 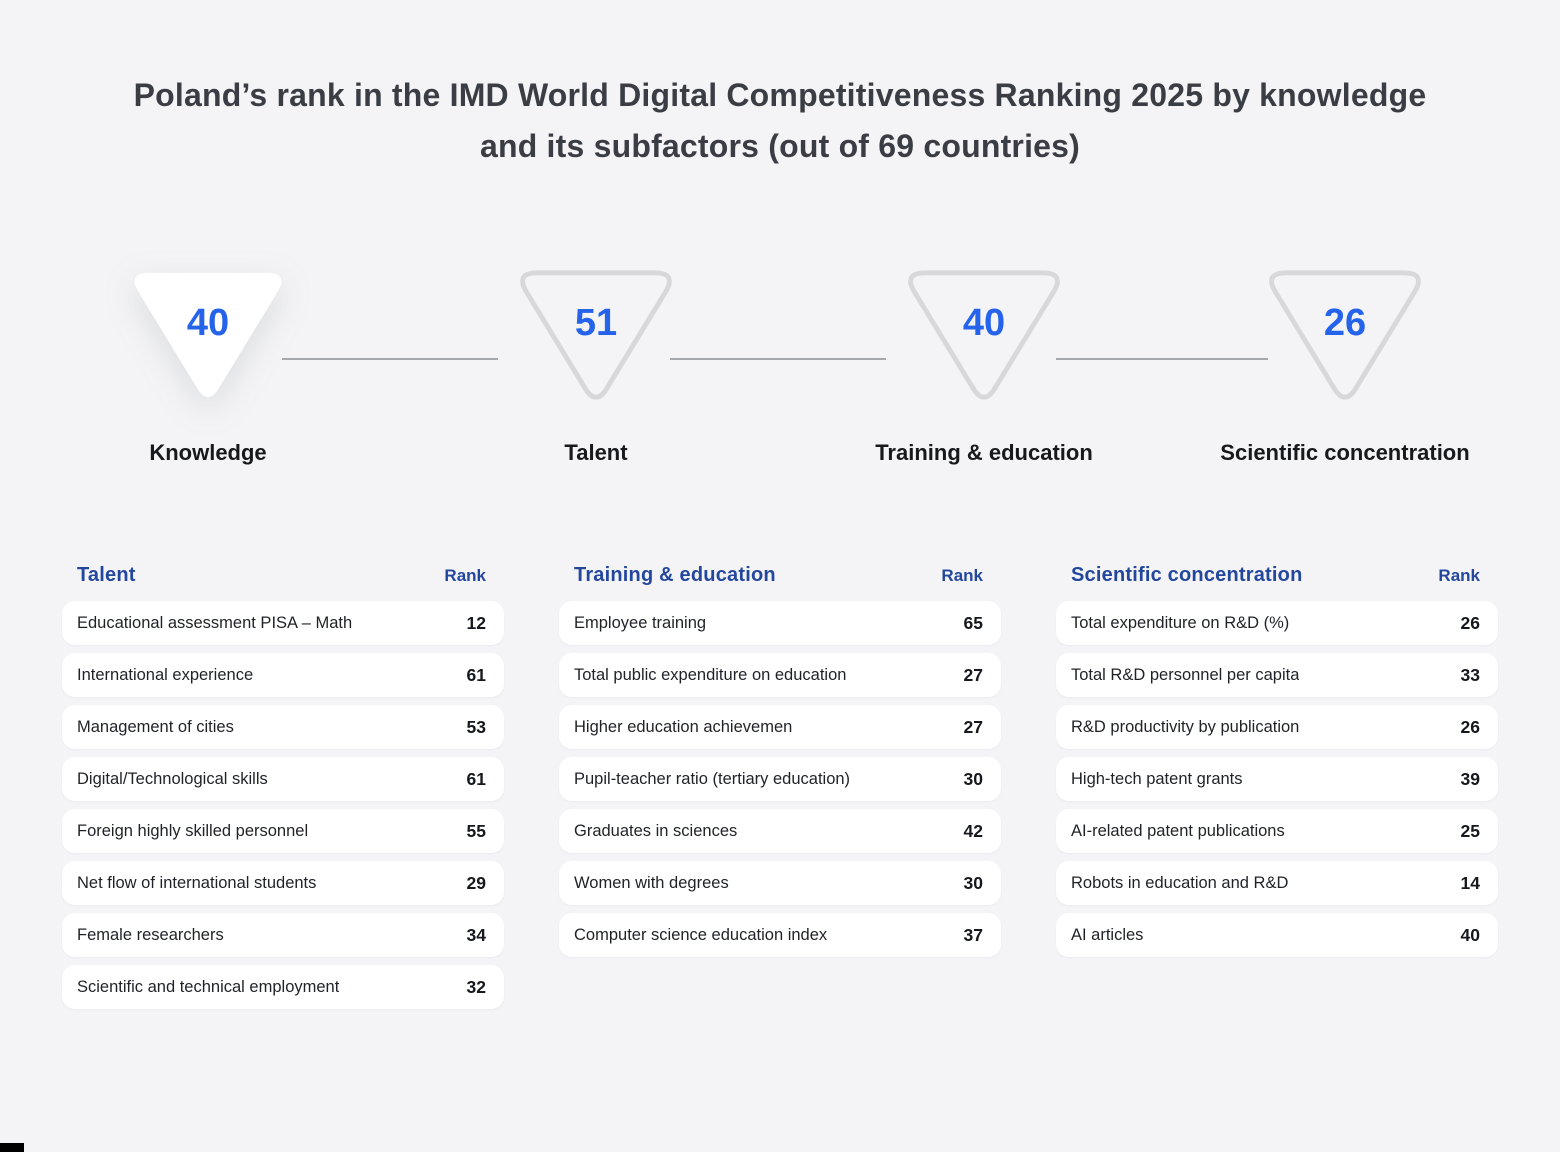 What do you see at coordinates (1277, 779) in the screenshot?
I see `table-row: High-tech patent grants 39` at bounding box center [1277, 779].